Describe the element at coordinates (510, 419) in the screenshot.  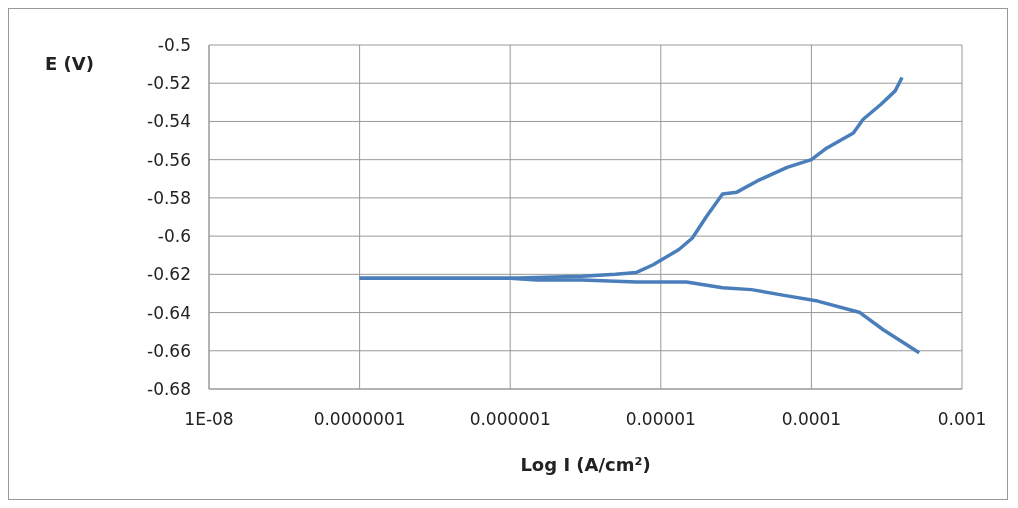
I see `x-tick-label: 0.000001` at that location.